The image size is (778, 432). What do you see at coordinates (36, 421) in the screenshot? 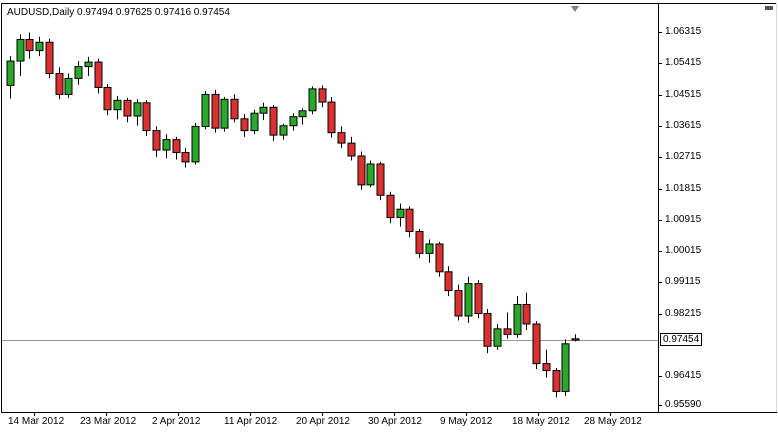
I see `time-scale-label: 14 Mar 2012` at bounding box center [36, 421].